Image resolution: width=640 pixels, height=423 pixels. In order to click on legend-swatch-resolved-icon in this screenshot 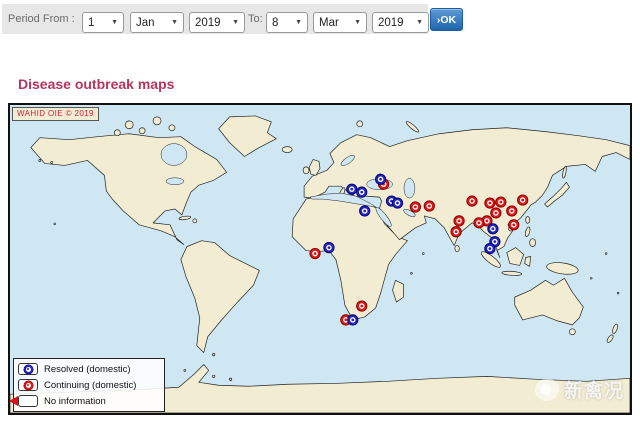, I will do `click(28, 369)`.